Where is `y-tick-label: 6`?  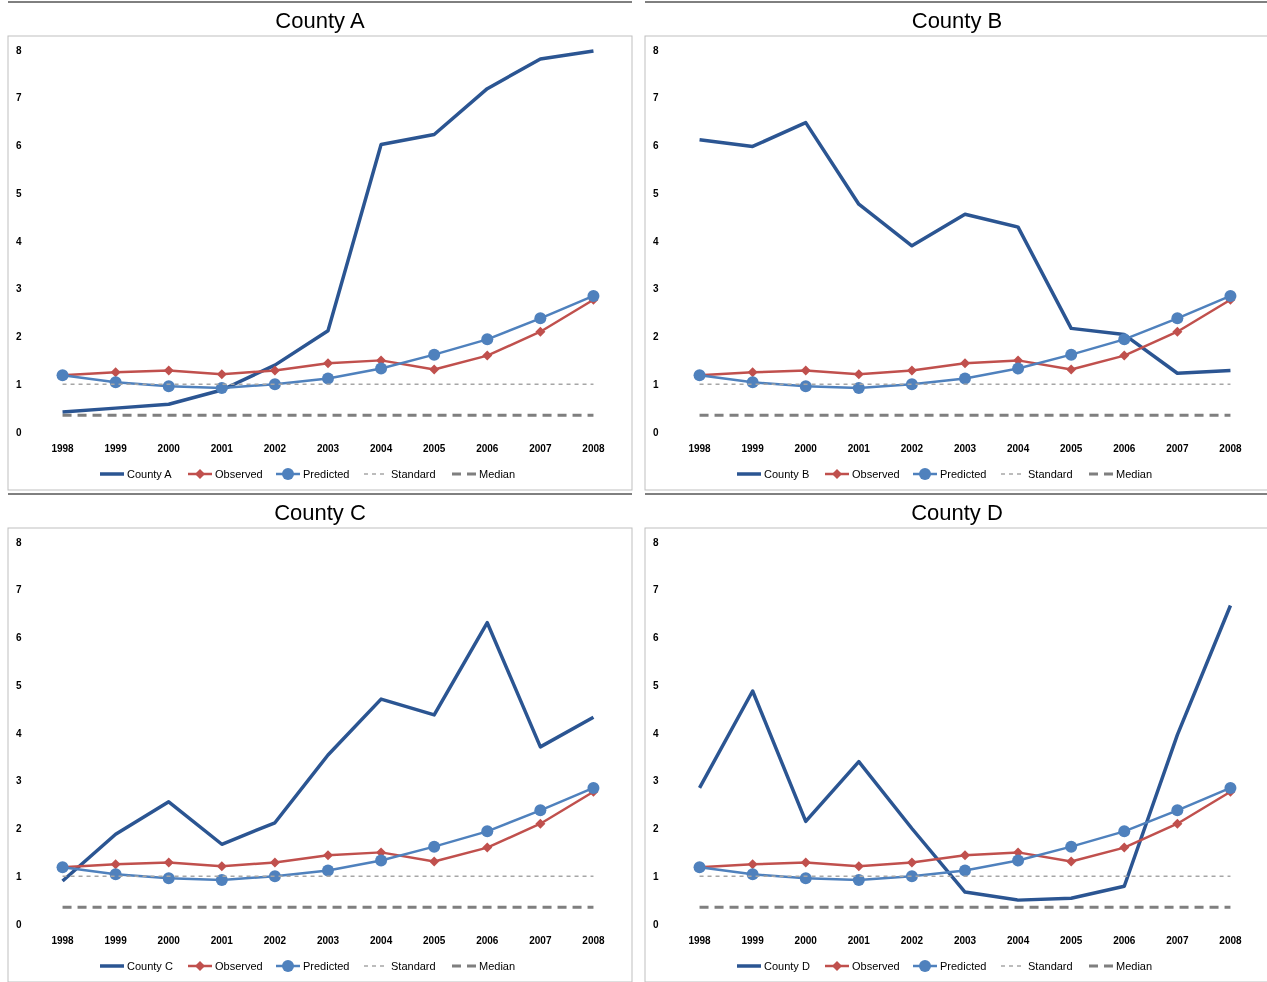
y-tick-label: 6 is located at coordinates (656, 145).